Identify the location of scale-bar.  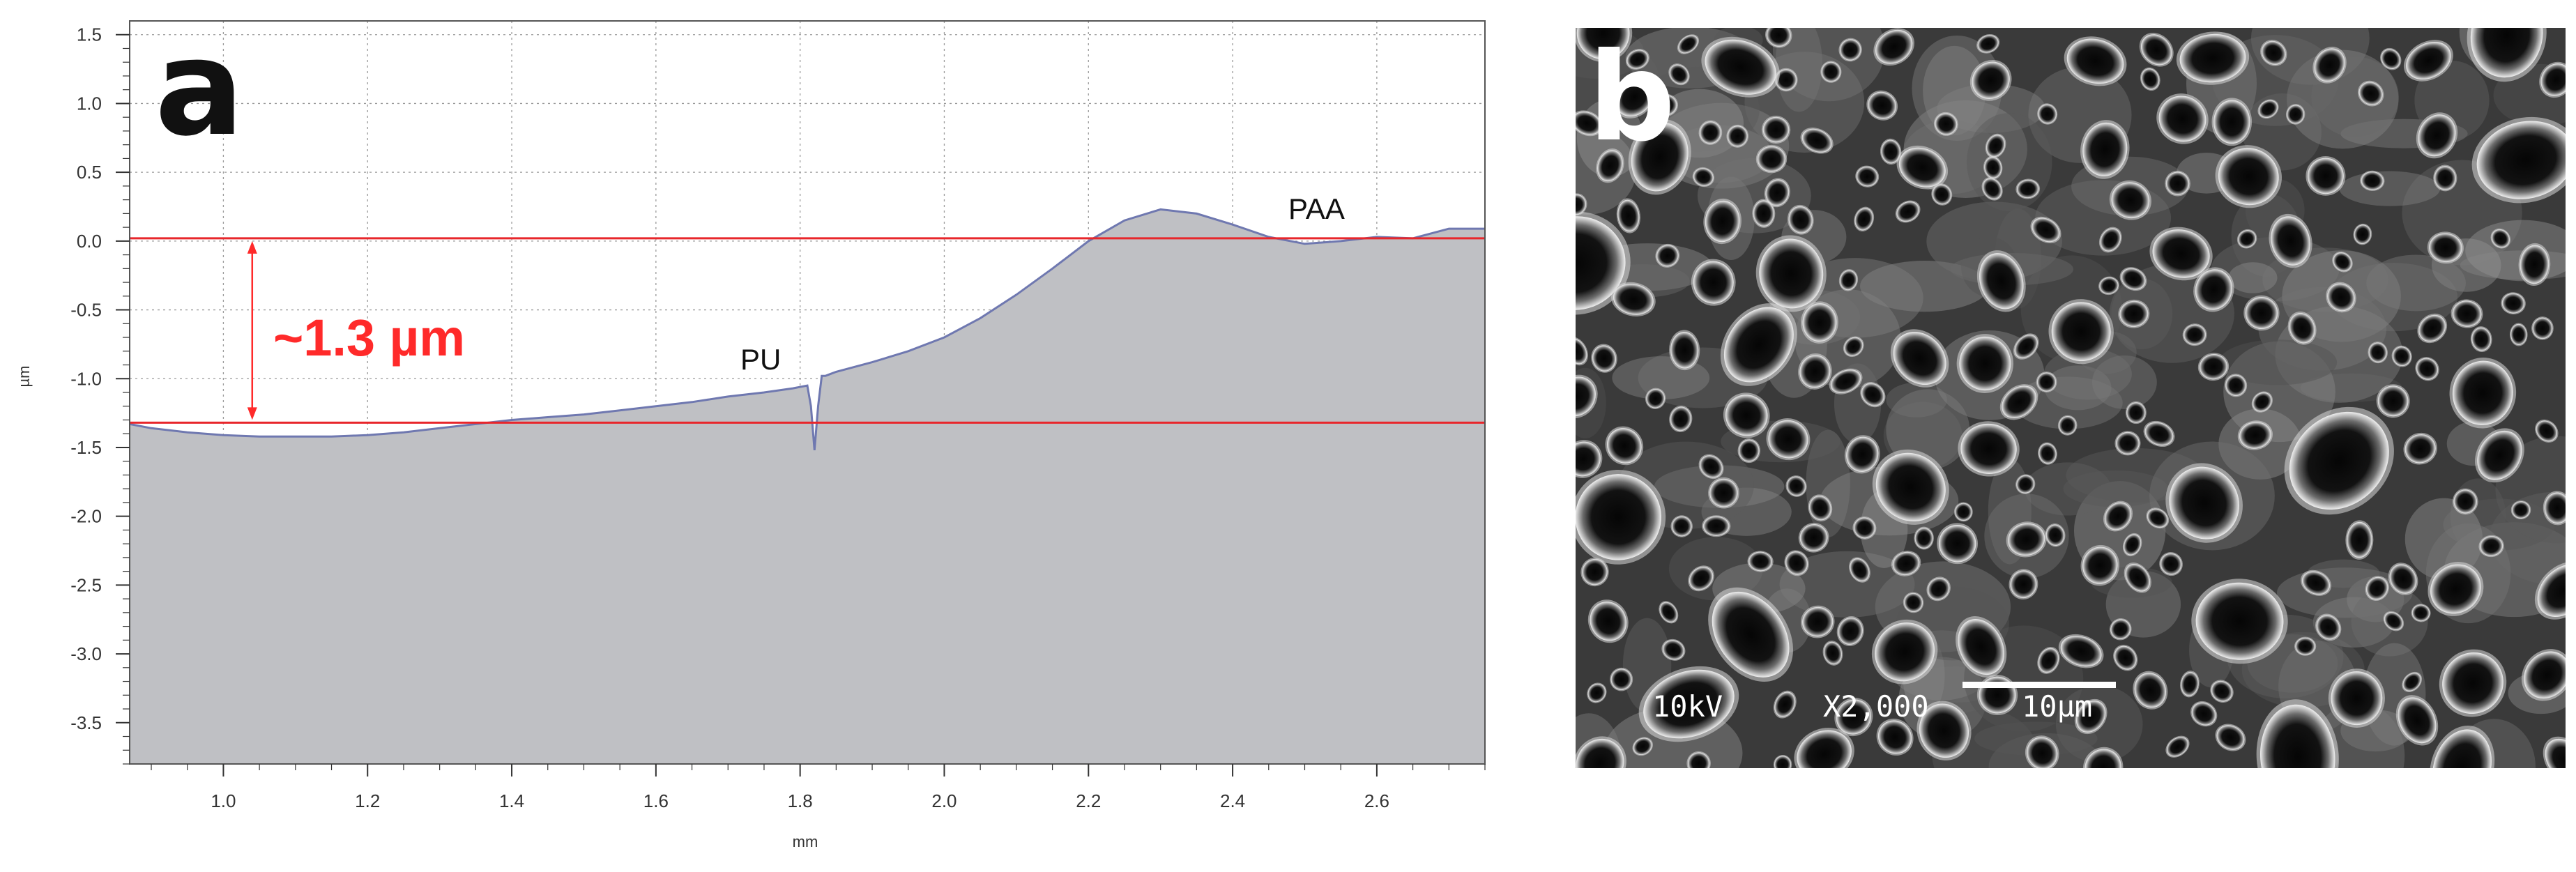
(2040, 685).